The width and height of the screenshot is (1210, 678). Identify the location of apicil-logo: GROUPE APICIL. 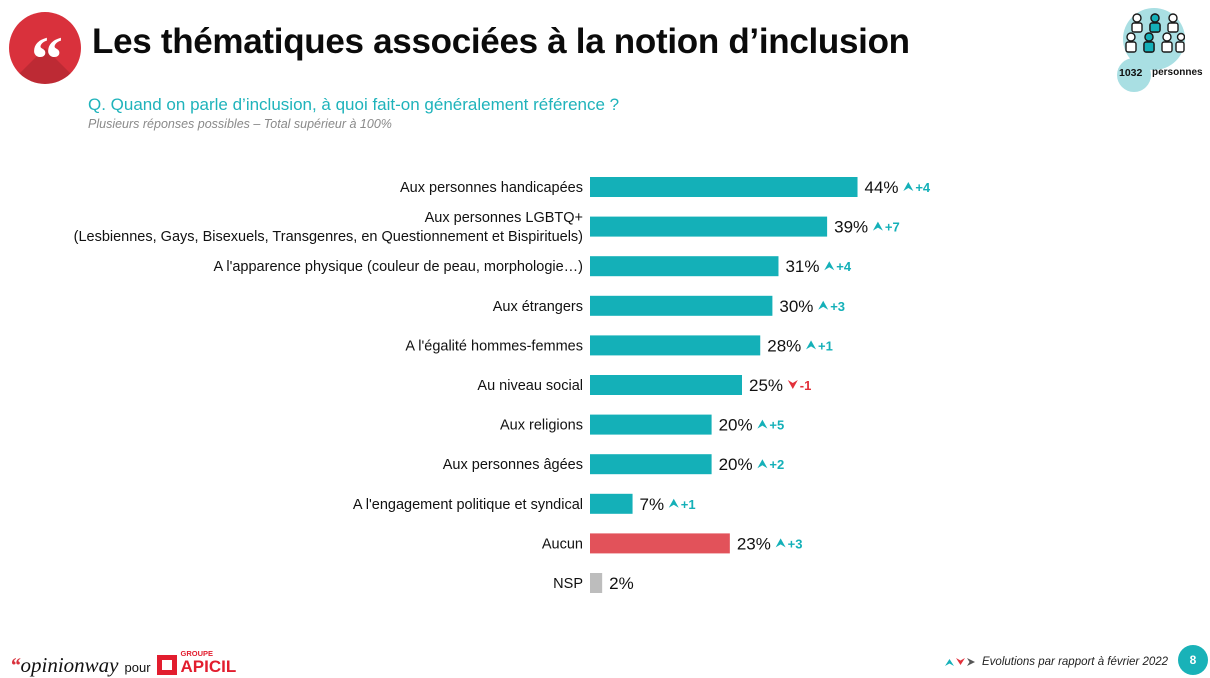
(196, 662).